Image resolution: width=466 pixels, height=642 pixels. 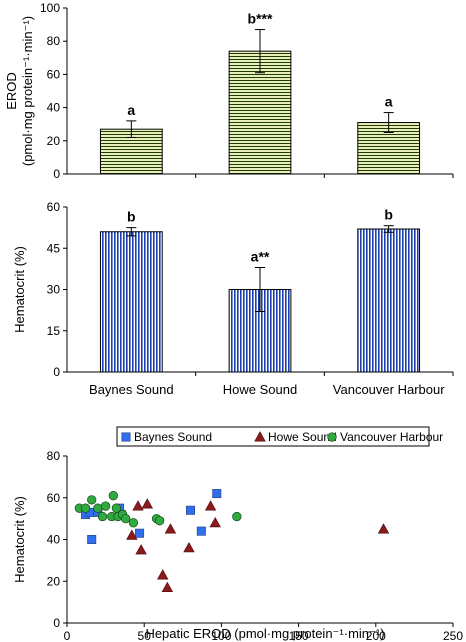 What do you see at coordinates (11, 91) in the screenshot?
I see `erod-y-axis-label-line: EROD` at bounding box center [11, 91].